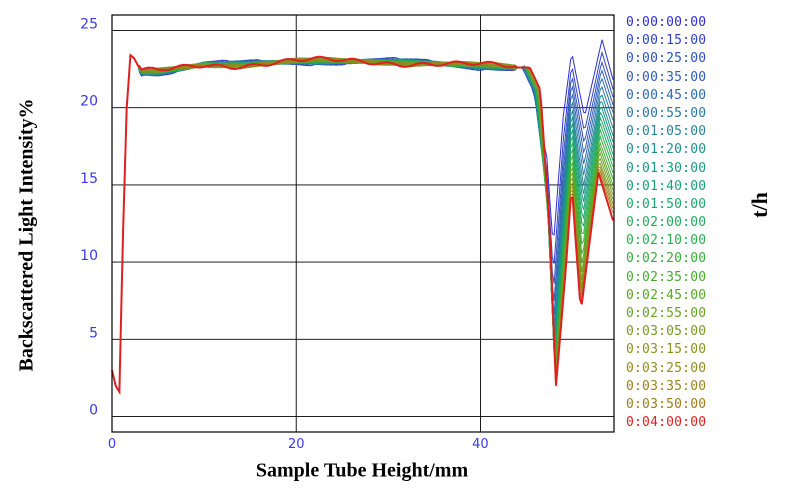 The image size is (785, 495). What do you see at coordinates (666, 132) in the screenshot?
I see `legend-entry: 0:01:05:00` at bounding box center [666, 132].